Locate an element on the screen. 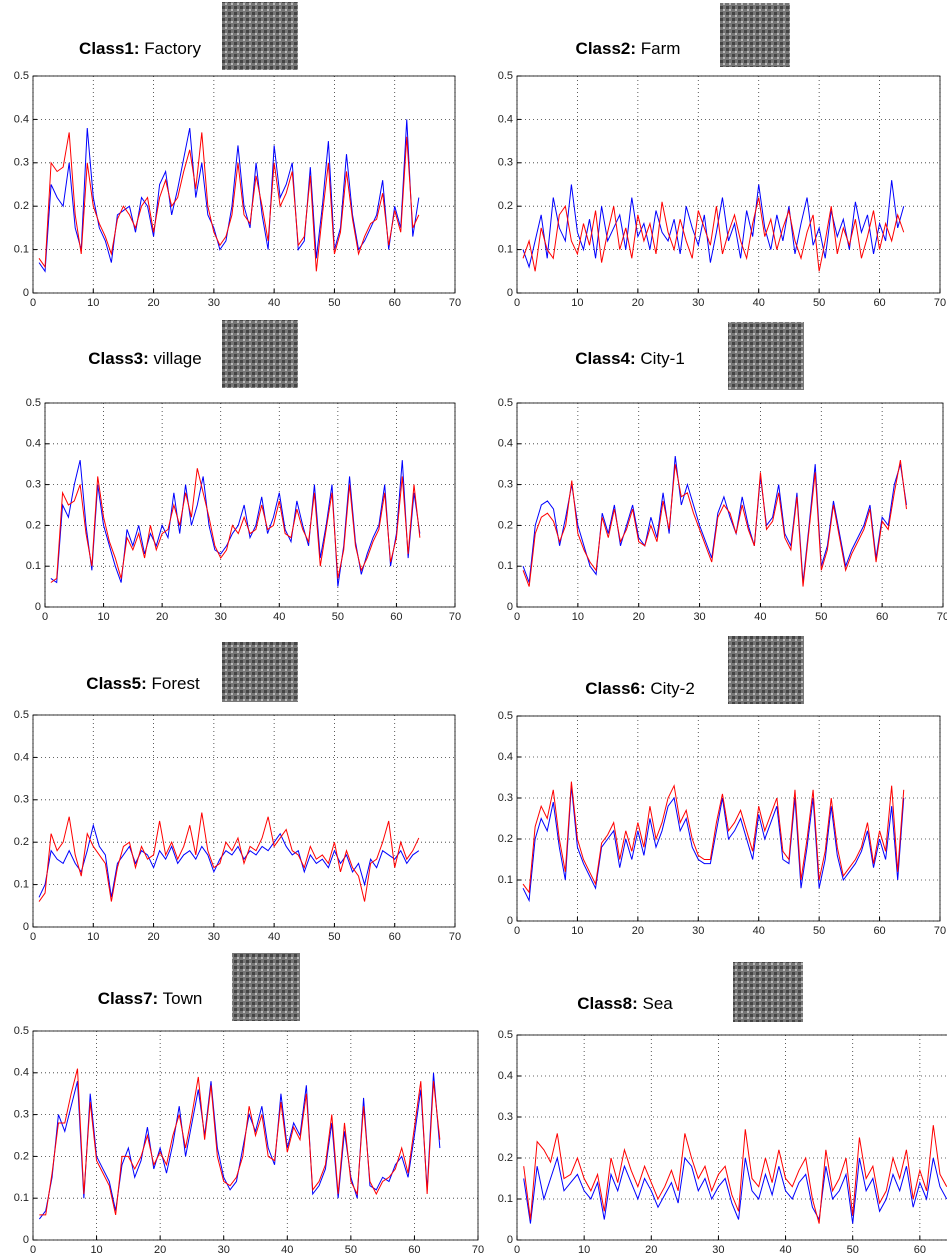  chart-title: Class2: Farm is located at coordinates (628, 48).